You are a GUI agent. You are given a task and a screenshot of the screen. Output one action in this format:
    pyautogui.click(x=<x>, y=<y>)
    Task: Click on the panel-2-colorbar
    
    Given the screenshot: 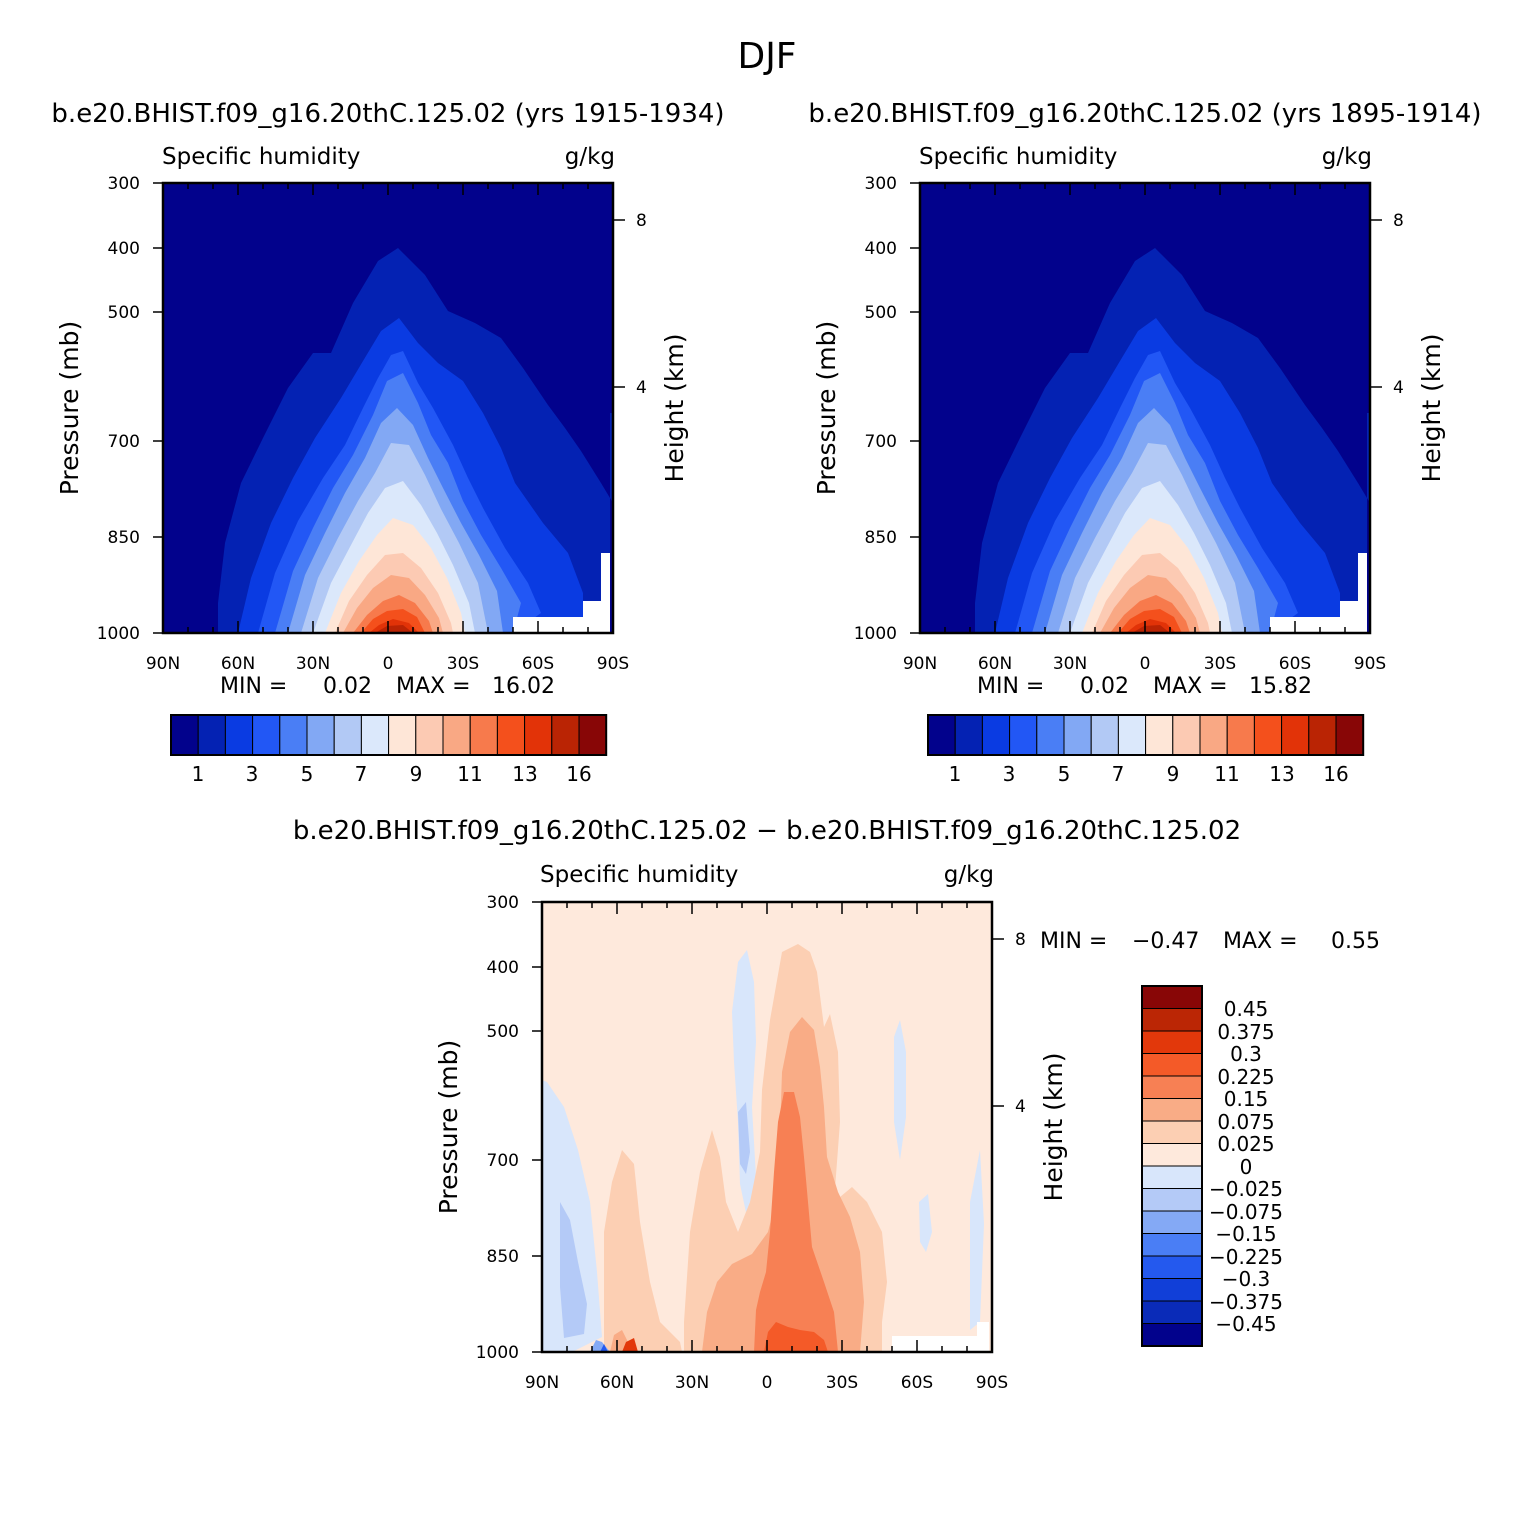 What is the action you would take?
    pyautogui.click(x=1146, y=735)
    